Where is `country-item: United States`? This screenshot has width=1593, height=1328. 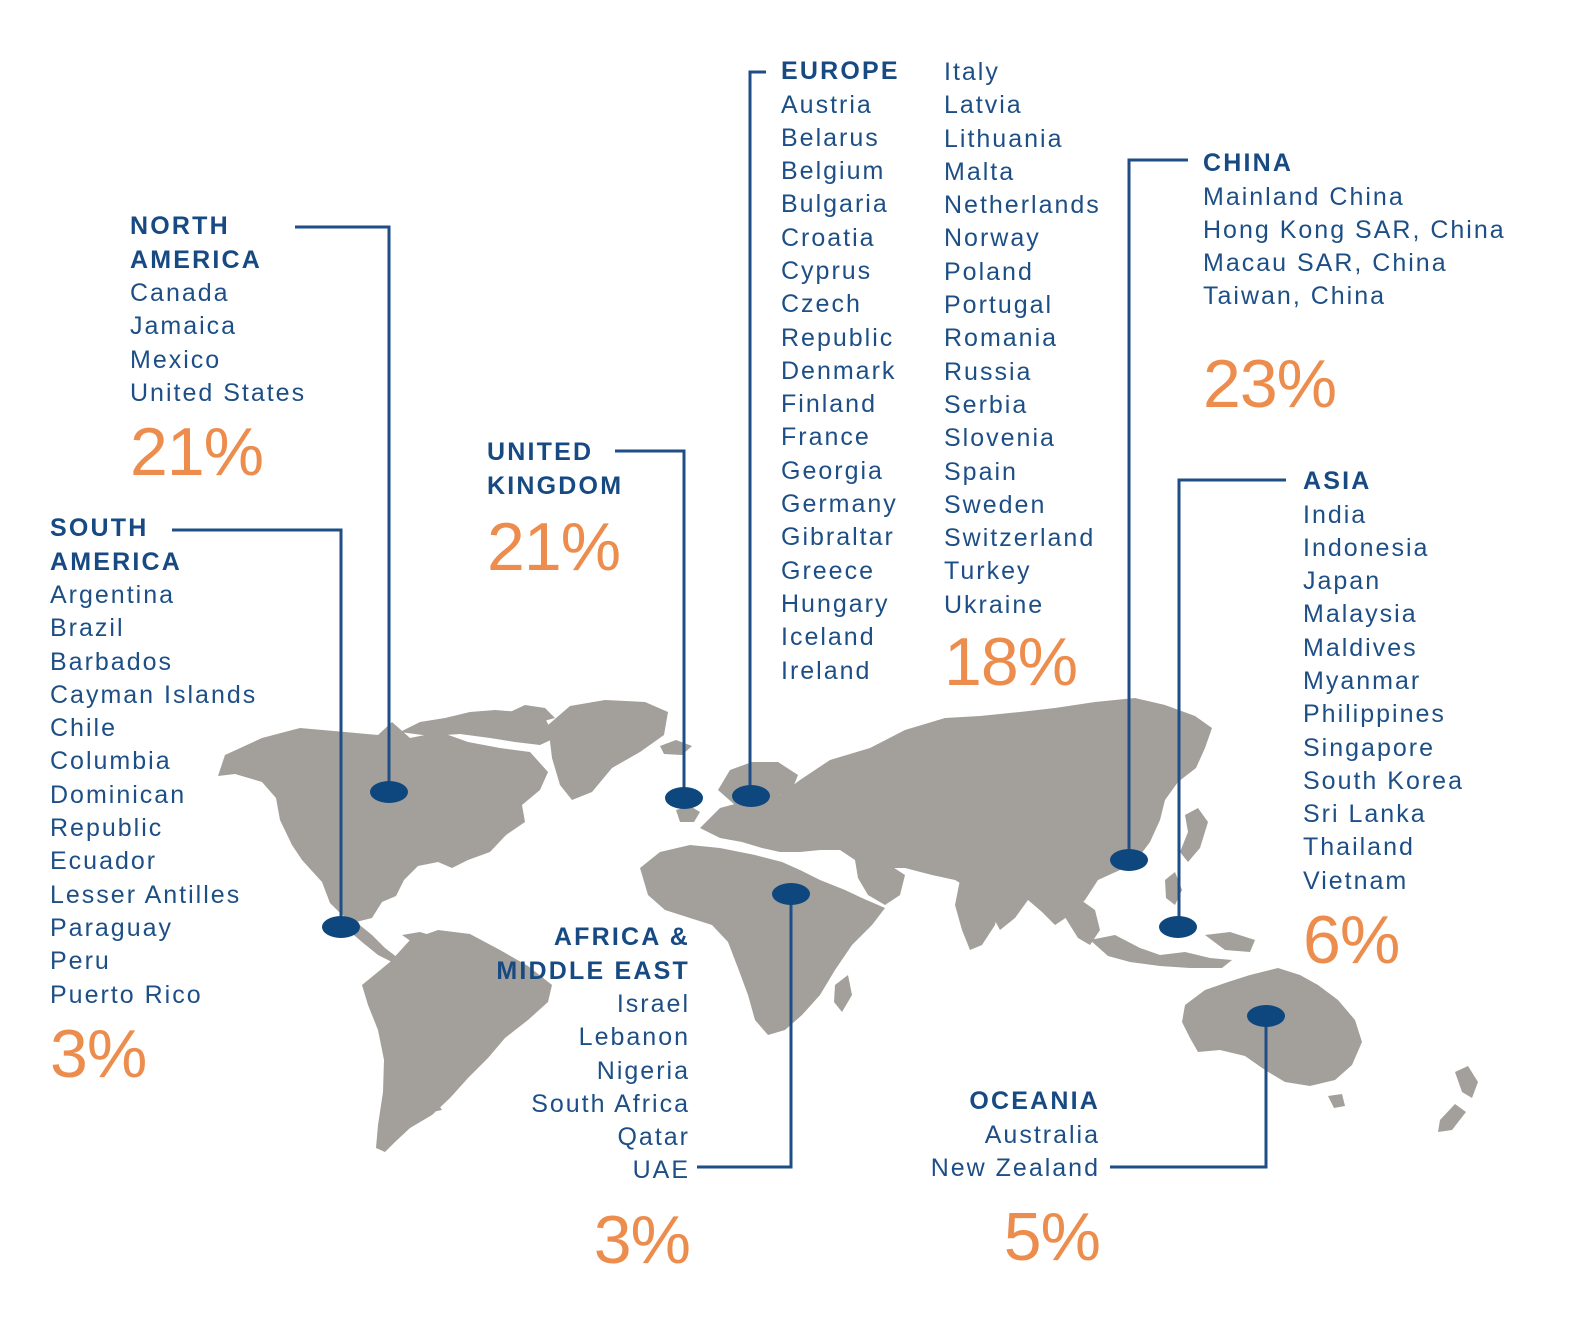
country-item: United States is located at coordinates (218, 392).